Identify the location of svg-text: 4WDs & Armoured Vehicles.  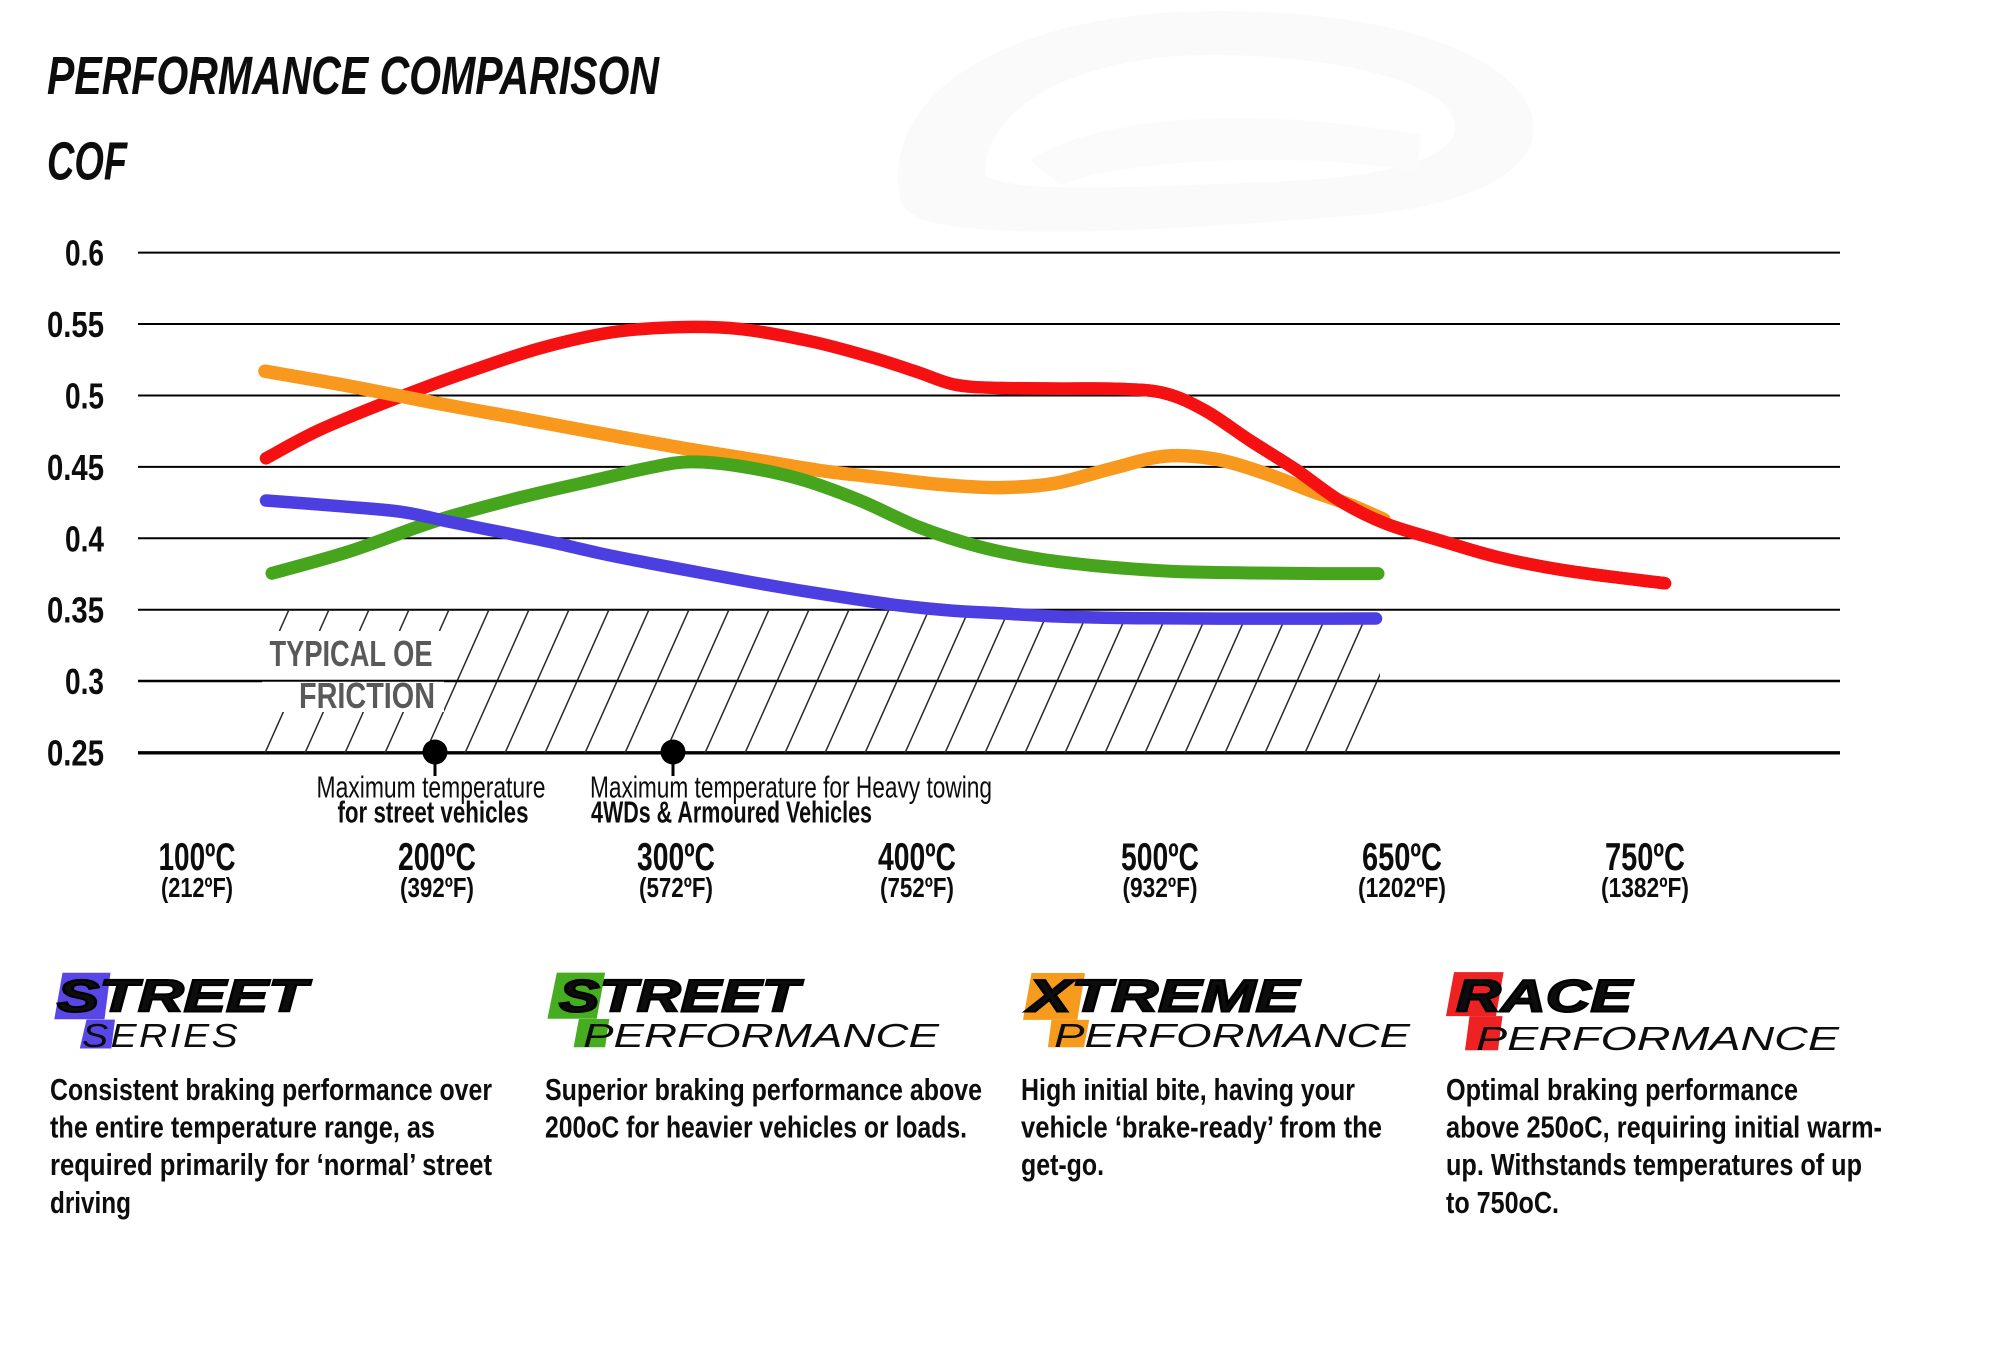
(731, 812).